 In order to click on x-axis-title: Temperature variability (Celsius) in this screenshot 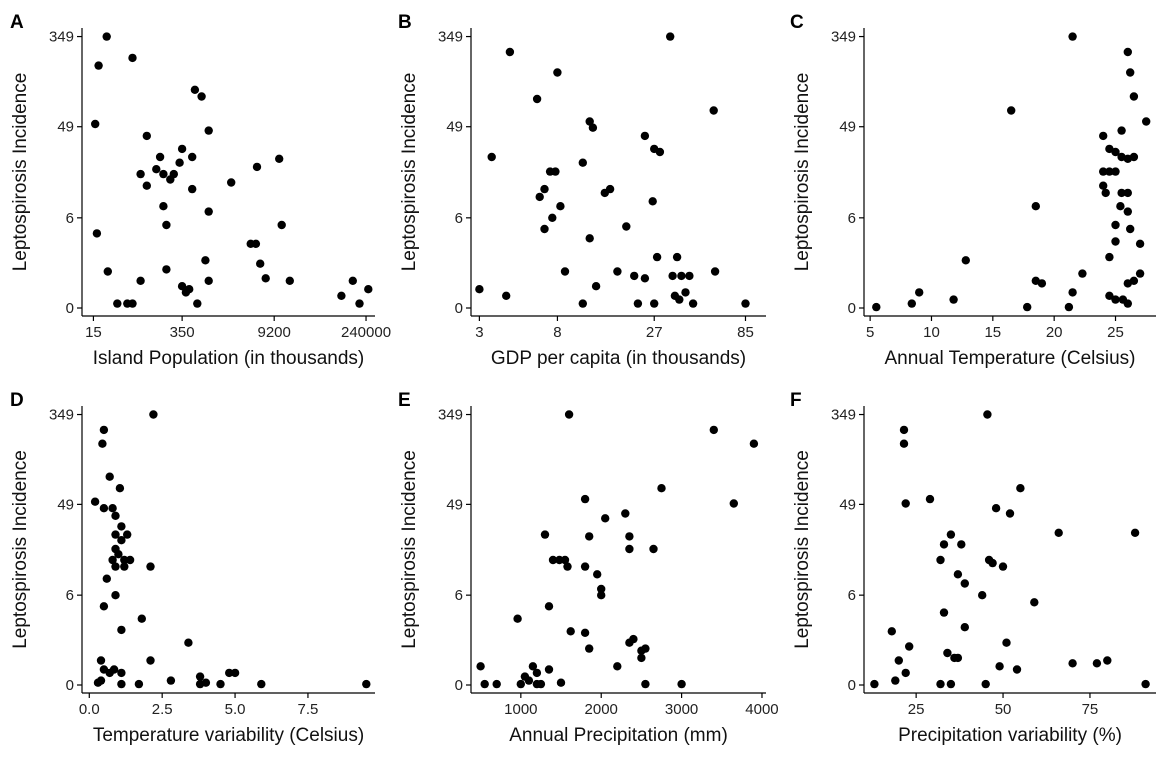, I will do `click(228, 735)`.